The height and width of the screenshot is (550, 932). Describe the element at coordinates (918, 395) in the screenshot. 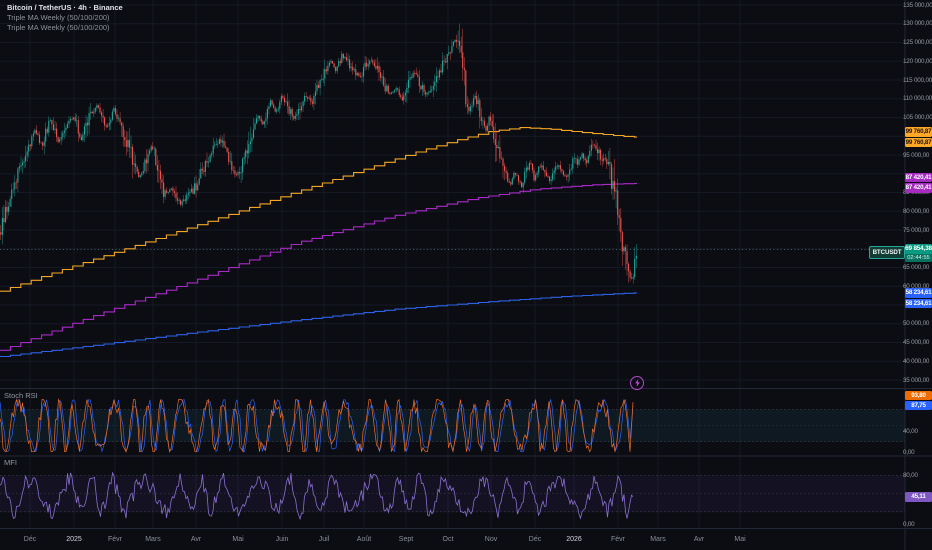

I see `stoch-k-badge: 93,80` at that location.